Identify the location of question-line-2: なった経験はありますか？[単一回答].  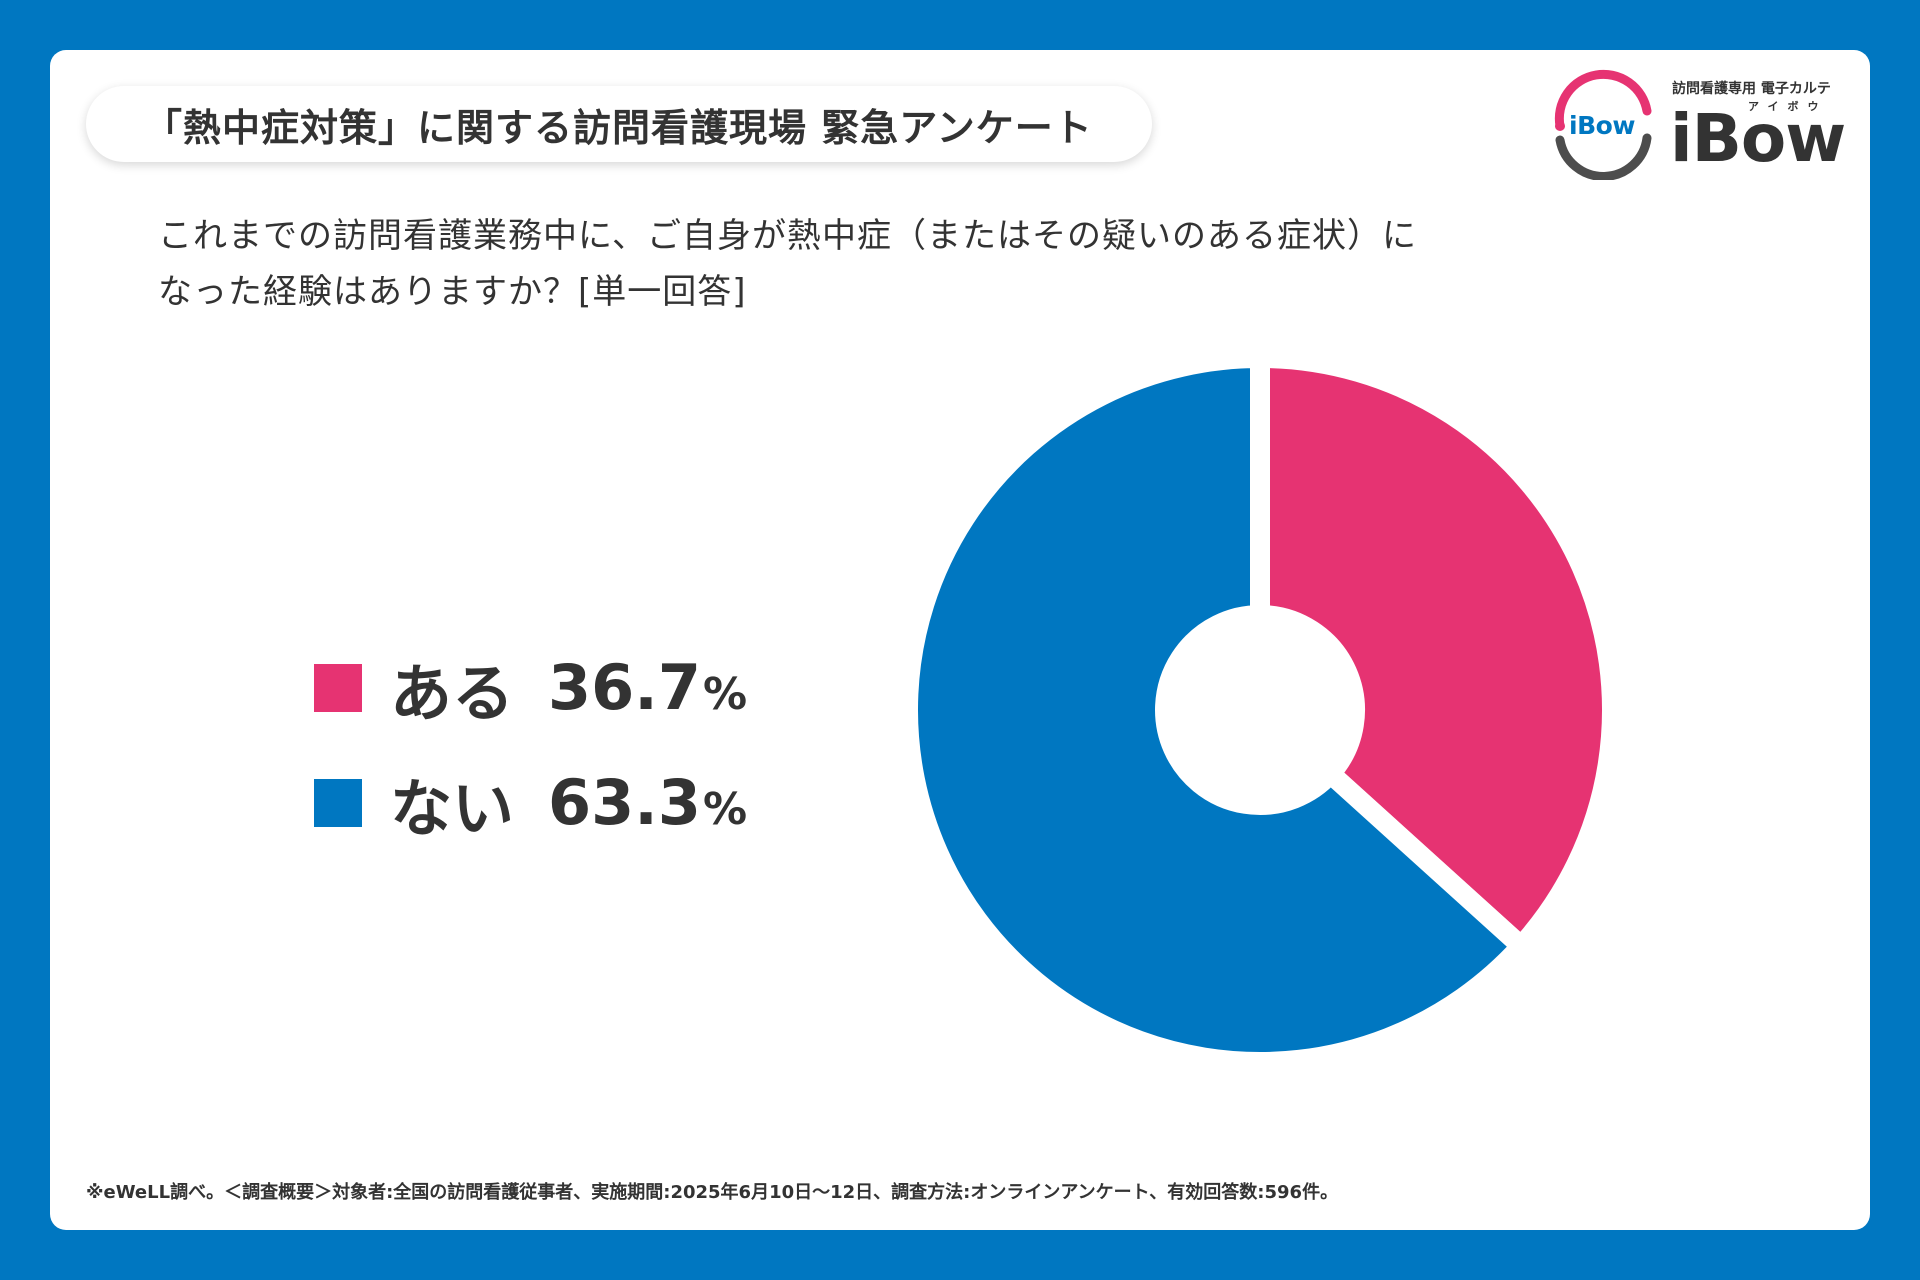
(452, 292).